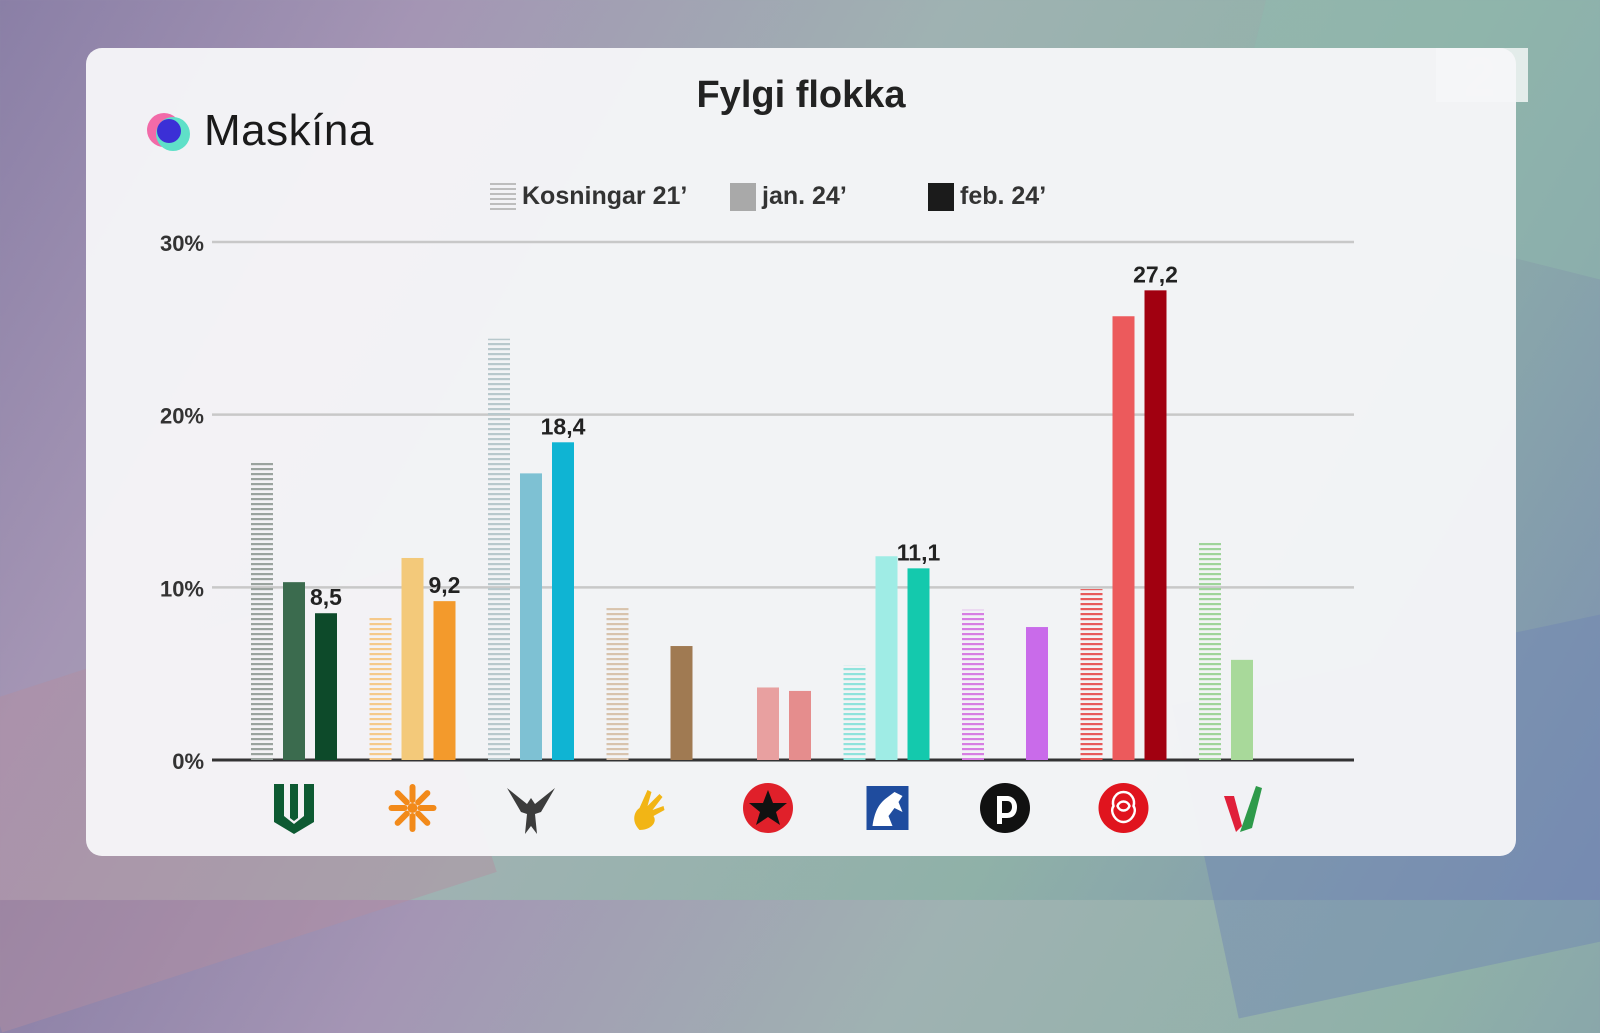 The width and height of the screenshot is (1600, 1033). Describe the element at coordinates (1123, 808) in the screenshot. I see `red-rose-icon` at that location.